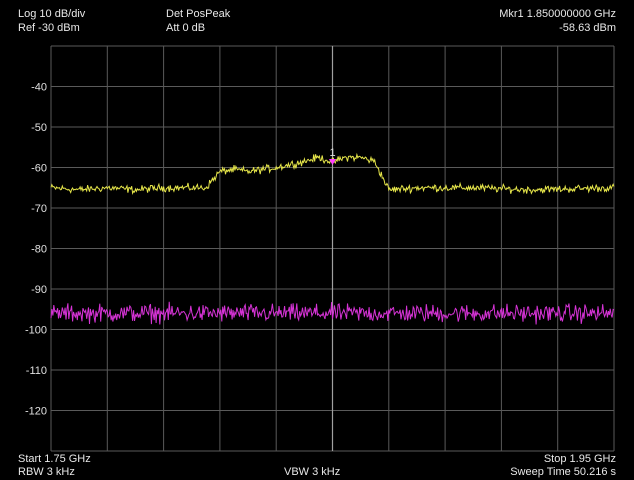 This screenshot has width=634, height=480. Describe the element at coordinates (332, 161) in the screenshot. I see `marker-point` at that location.